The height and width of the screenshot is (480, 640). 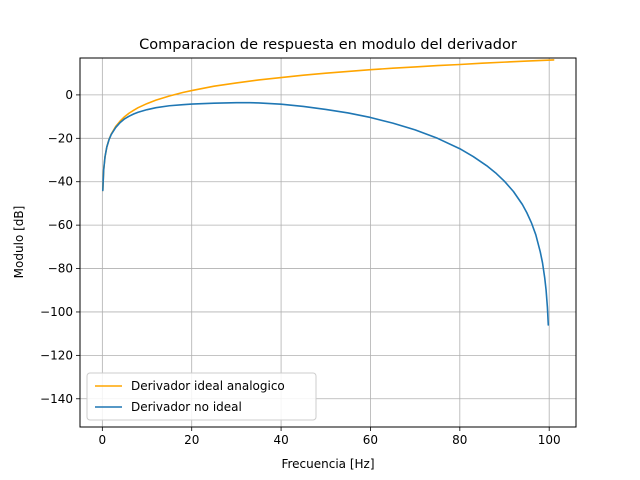 What do you see at coordinates (191, 440) in the screenshot?
I see `x-tick-label: 20` at bounding box center [191, 440].